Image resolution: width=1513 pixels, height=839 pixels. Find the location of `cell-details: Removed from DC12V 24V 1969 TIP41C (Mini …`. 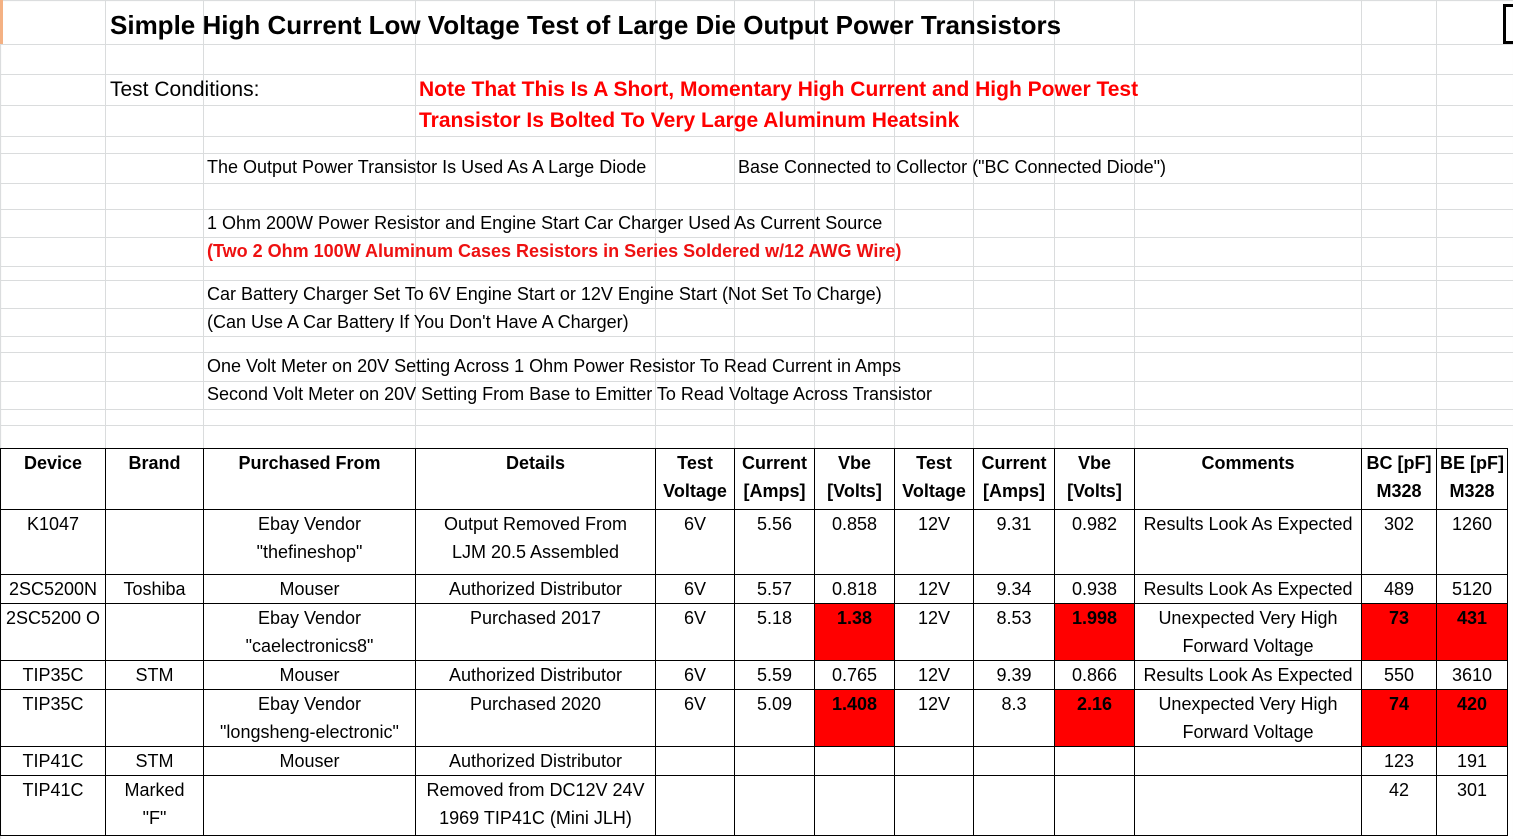

cell-details: Removed from DC12V 24V 1969 TIP41C (Mini … is located at coordinates (535, 805).